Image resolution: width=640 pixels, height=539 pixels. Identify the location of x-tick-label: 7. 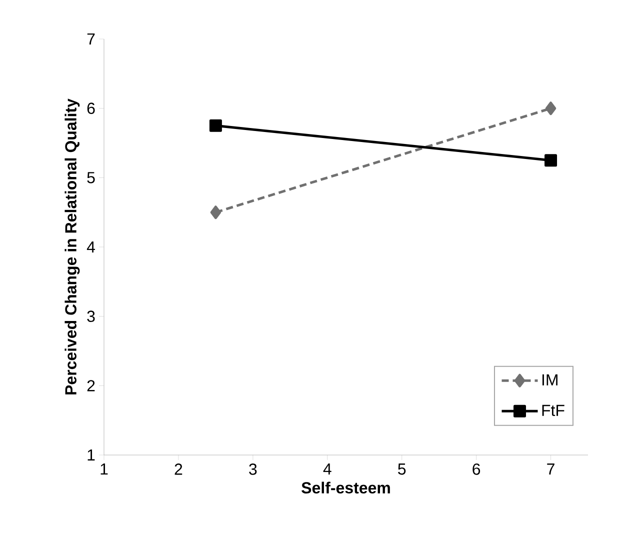
(550, 469).